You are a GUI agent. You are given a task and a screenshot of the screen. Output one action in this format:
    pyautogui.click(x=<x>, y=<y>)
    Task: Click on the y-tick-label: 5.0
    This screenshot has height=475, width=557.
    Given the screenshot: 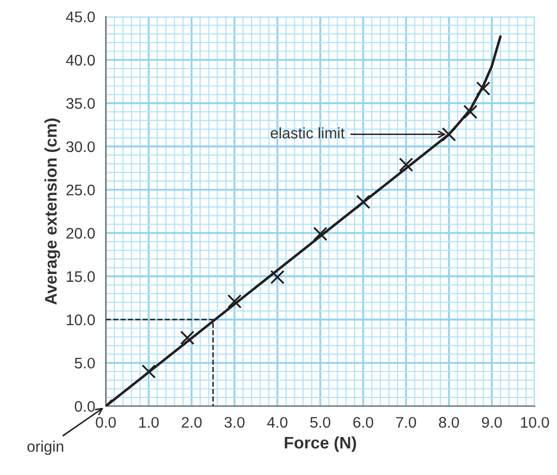 What is the action you would take?
    pyautogui.click(x=84, y=363)
    